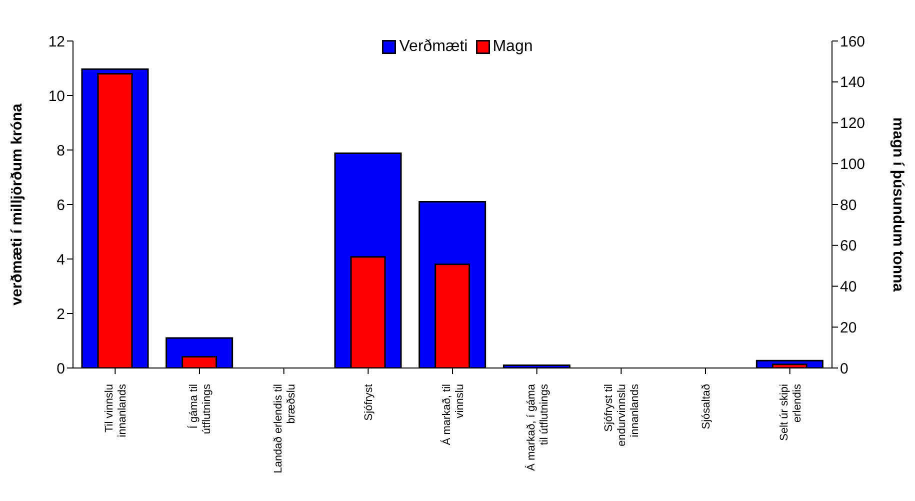 This screenshot has height=501, width=915. Describe the element at coordinates (285, 429) in the screenshot. I see `x-tick-label: Landað erlendis til bræðslu` at that location.